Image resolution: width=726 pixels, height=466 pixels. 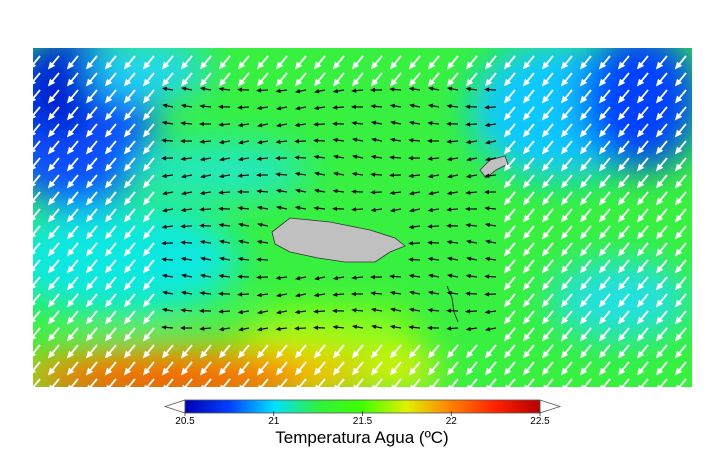 What do you see at coordinates (452, 421) in the screenshot?
I see `colorbar-tick-label: 22` at bounding box center [452, 421].